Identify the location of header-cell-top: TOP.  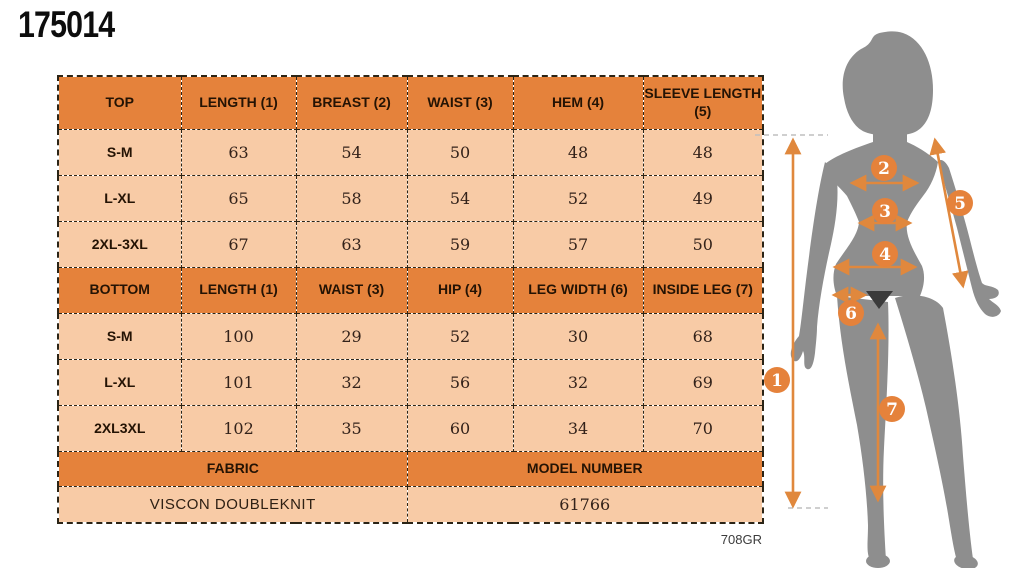
(119, 102).